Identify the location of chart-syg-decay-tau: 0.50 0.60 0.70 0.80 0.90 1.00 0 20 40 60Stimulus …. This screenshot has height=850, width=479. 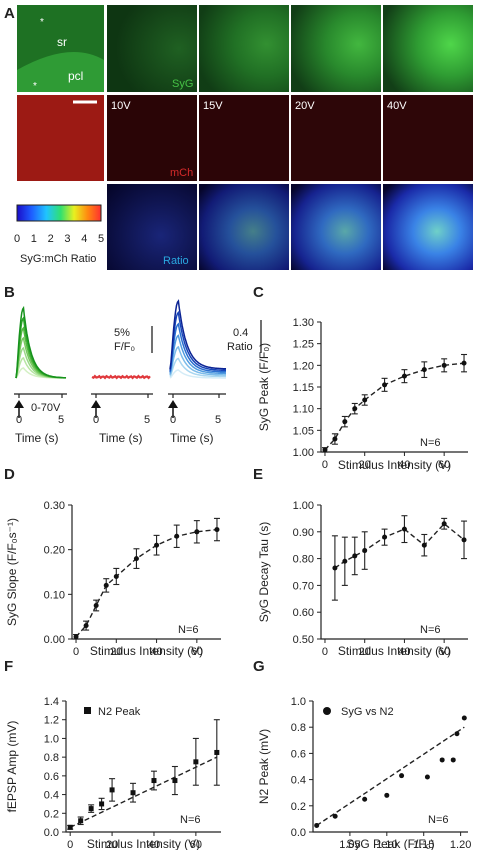
(362, 579).